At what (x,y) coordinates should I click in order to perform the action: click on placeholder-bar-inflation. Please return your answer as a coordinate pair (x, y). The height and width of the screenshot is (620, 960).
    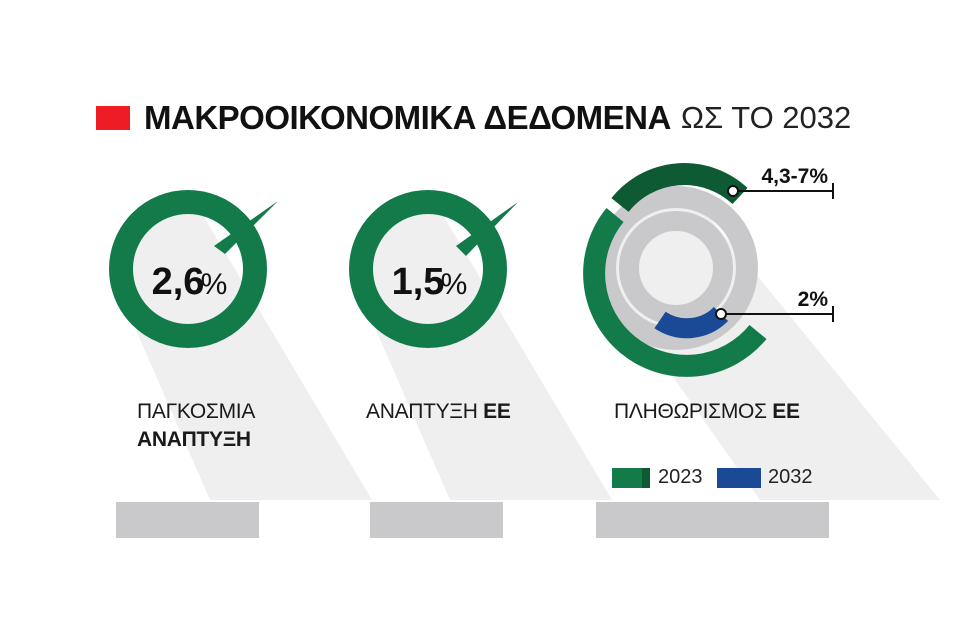
    Looking at the image, I should click on (712, 520).